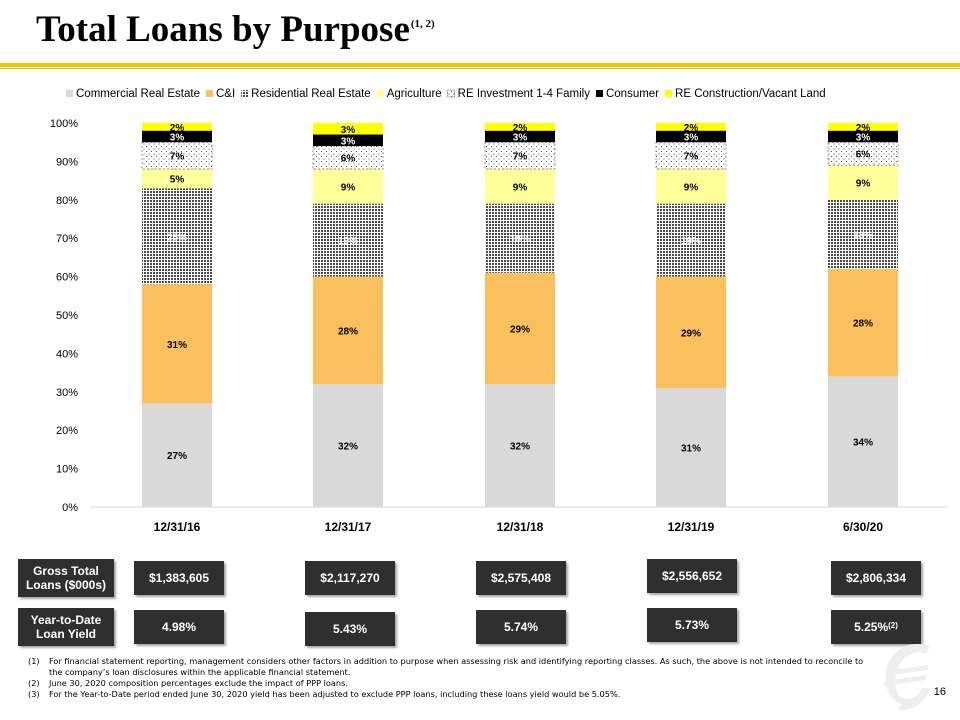  I want to click on x-tick-label: 12/31/16, so click(177, 527).